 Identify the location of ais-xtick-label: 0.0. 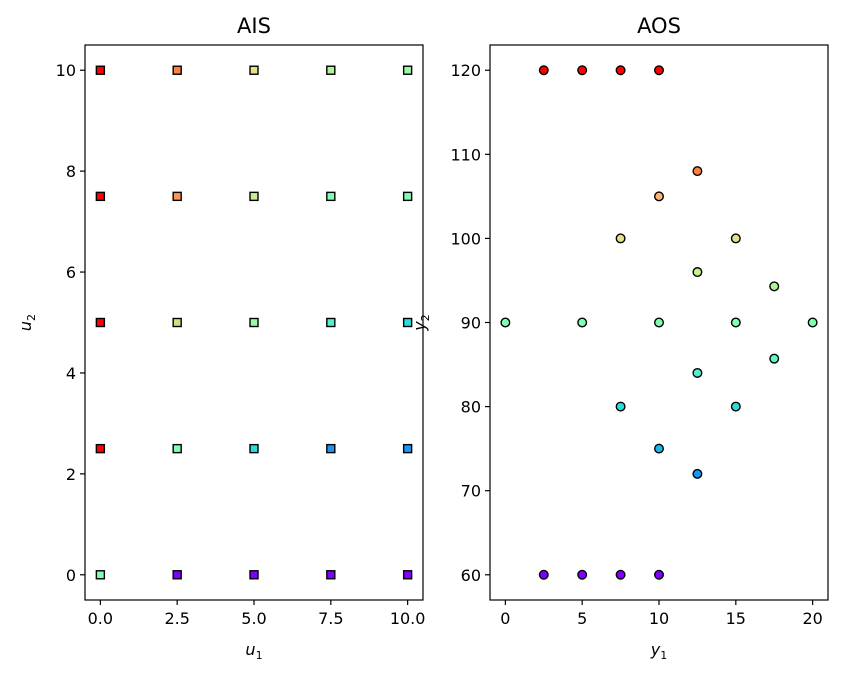
(100, 618).